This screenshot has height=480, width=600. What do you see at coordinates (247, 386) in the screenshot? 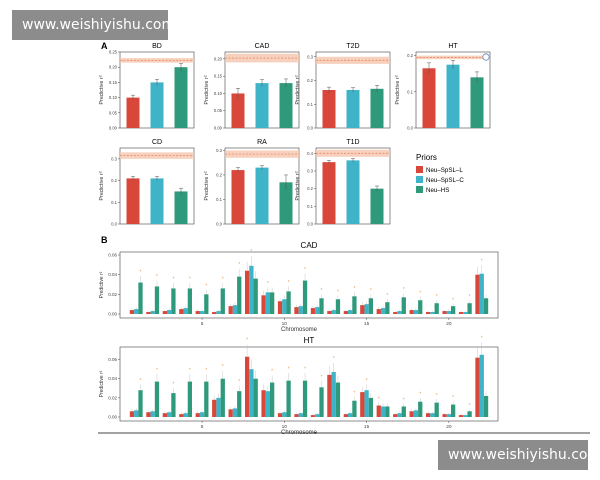
I see `bar-chr8-l` at bounding box center [247, 386].